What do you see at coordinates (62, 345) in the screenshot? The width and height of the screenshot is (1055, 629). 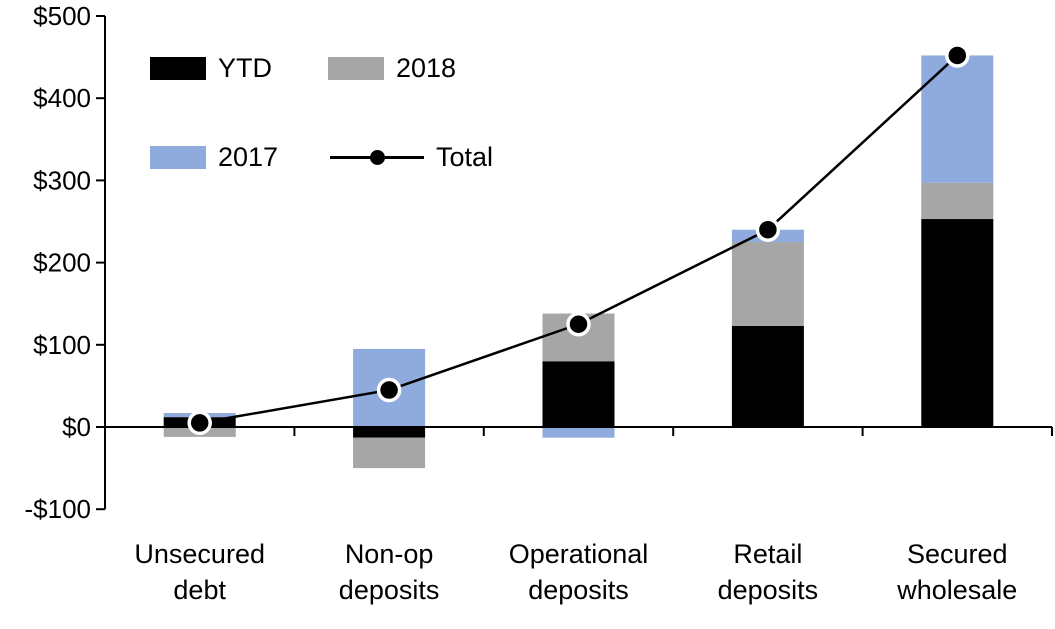 I see `y-tick-label: $100` at bounding box center [62, 345].